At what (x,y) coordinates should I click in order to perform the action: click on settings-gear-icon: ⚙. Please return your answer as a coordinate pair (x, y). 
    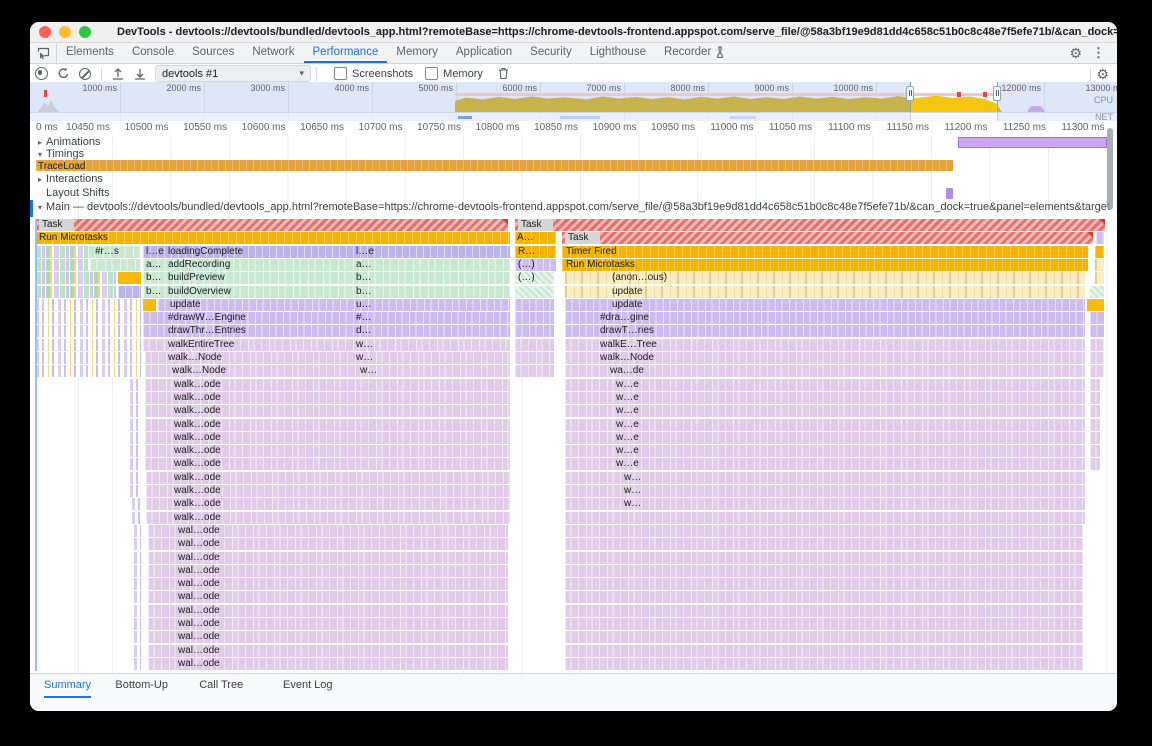
    Looking at the image, I should click on (1075, 53).